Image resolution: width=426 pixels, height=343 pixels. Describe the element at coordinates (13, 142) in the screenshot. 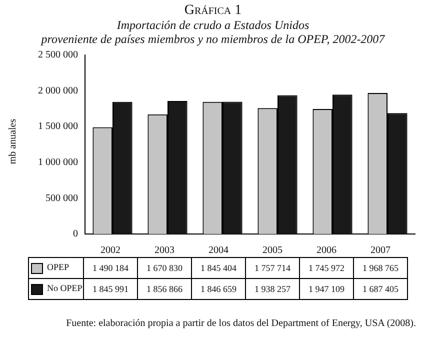

I see `y-axis-title: mb anuales` at that location.